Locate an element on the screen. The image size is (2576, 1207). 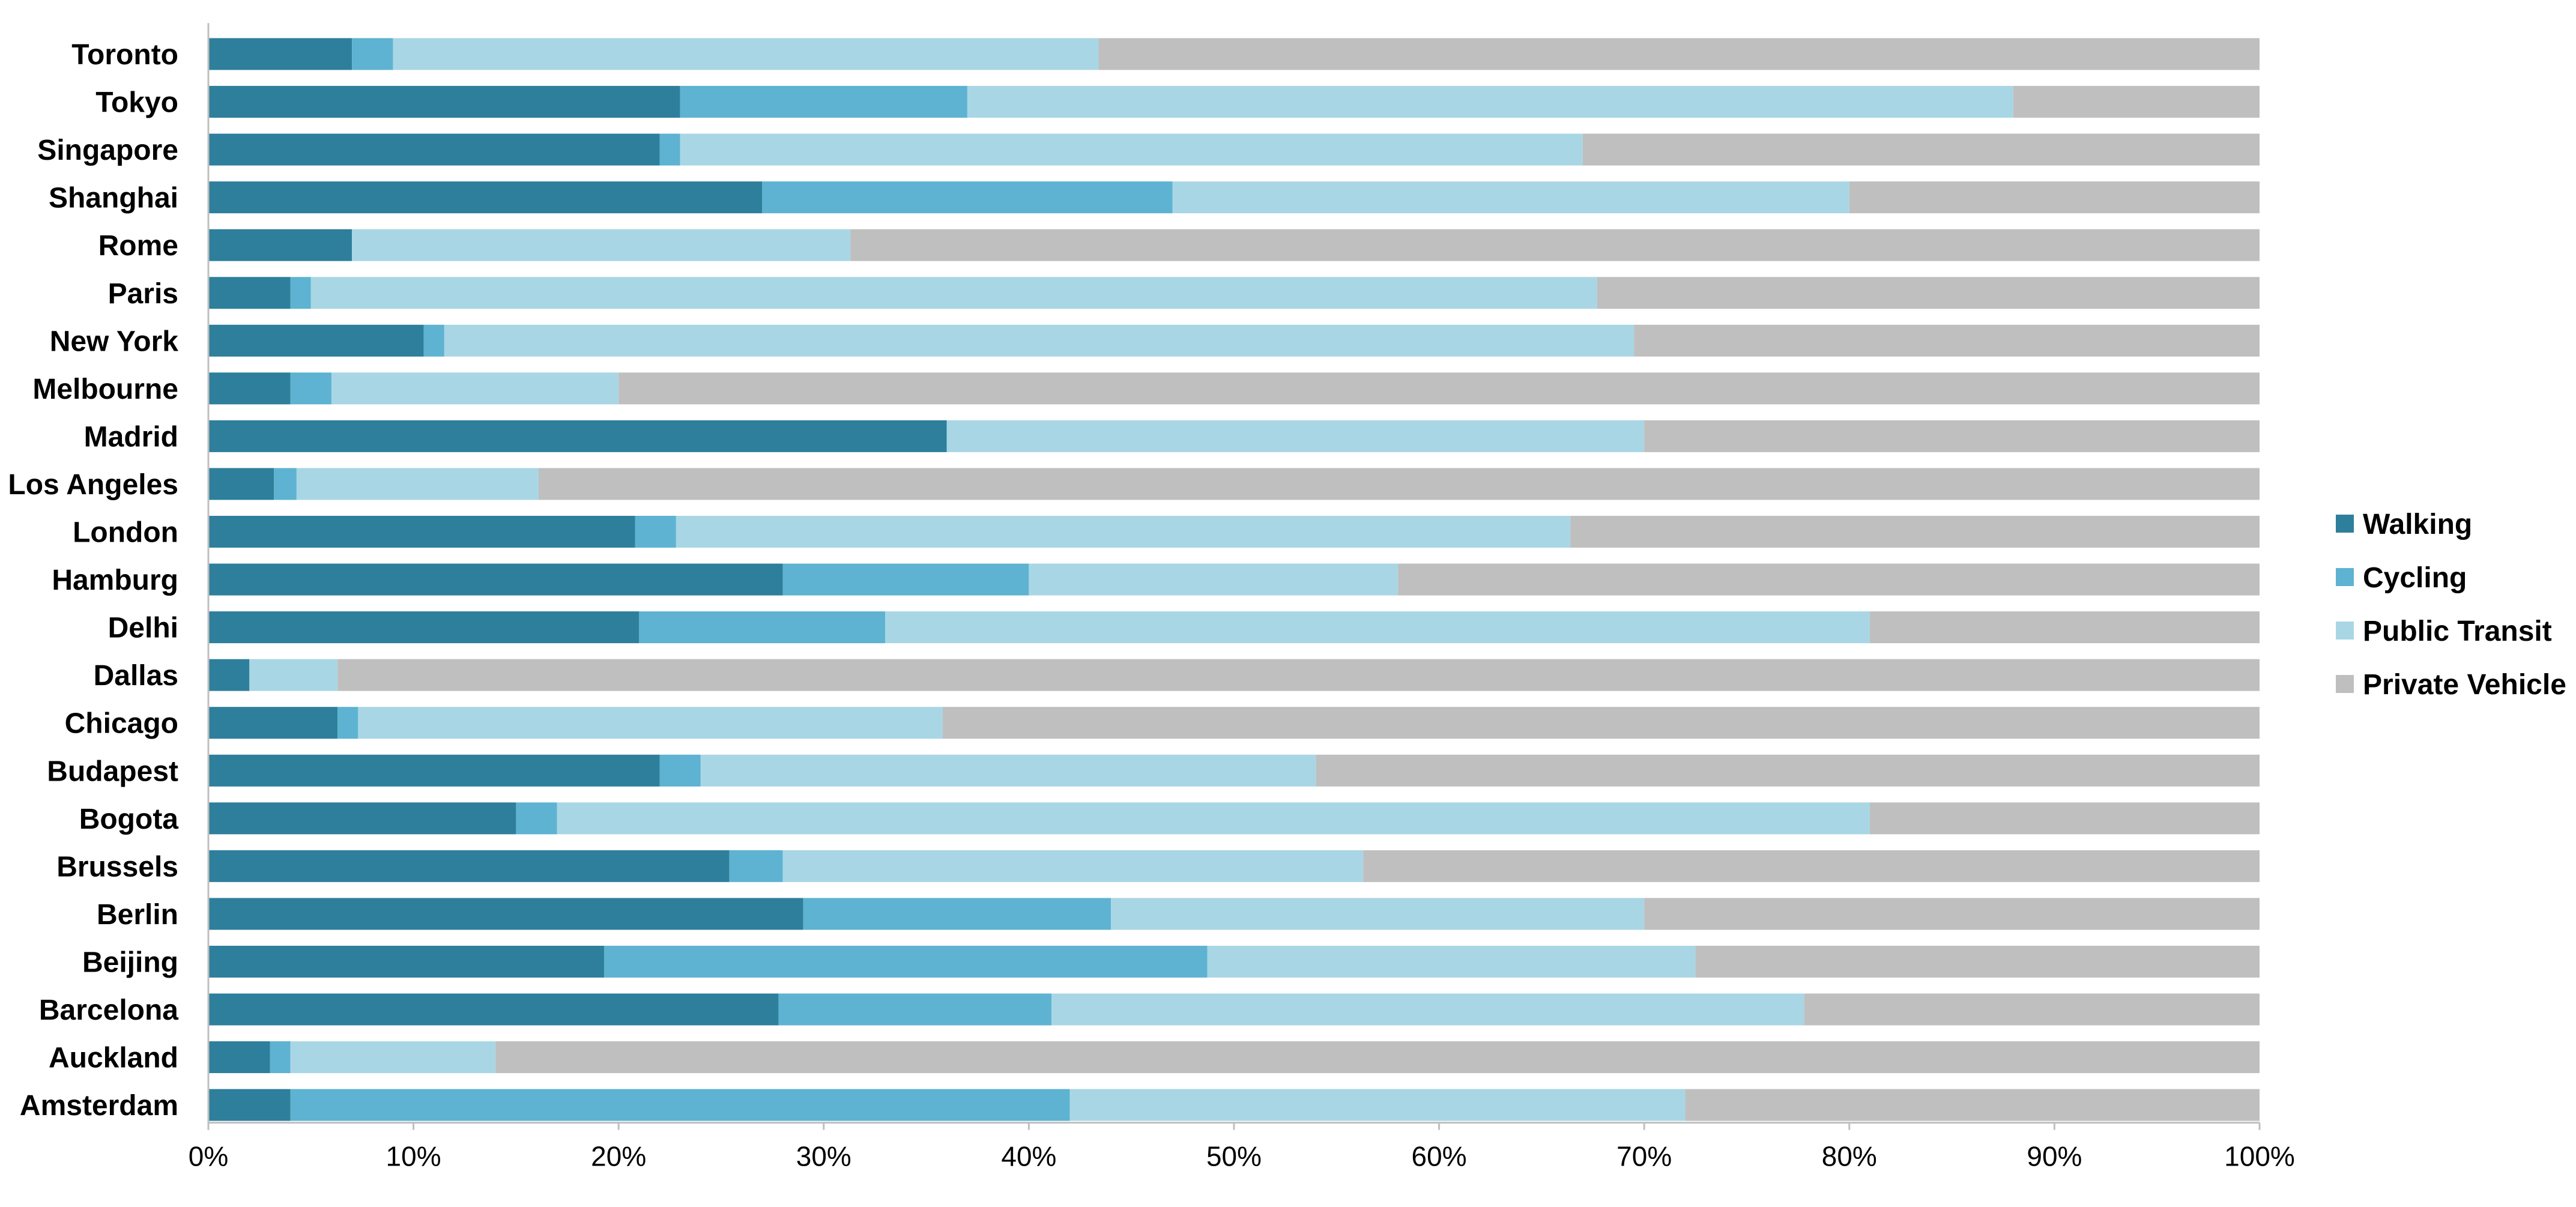
bar-paris-private-vehicle is located at coordinates (1928, 293).